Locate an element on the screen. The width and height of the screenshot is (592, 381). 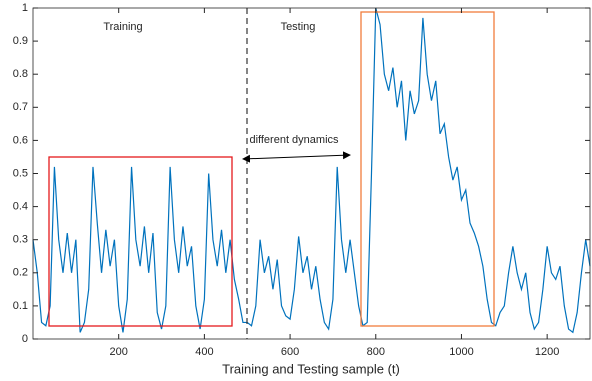
y-tick-label: 0.5 is located at coordinates (20, 173).